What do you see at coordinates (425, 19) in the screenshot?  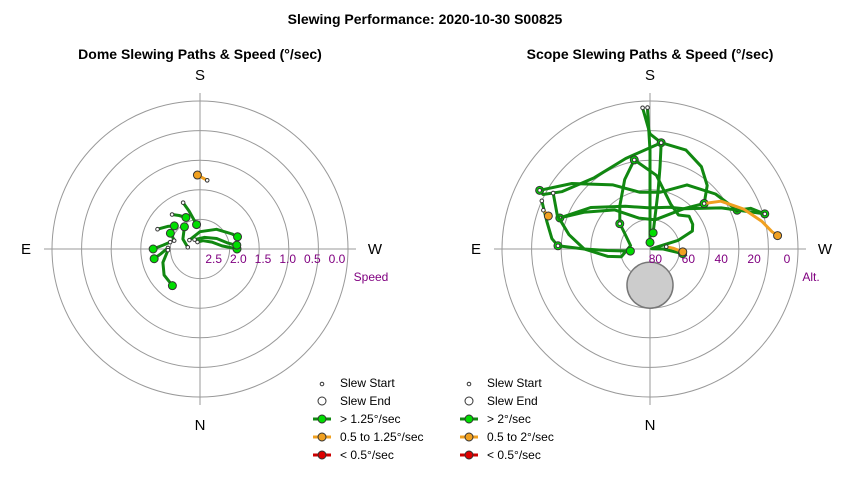 I see `figure-title: Slewing Performance: 2020-10-30 S00825` at bounding box center [425, 19].